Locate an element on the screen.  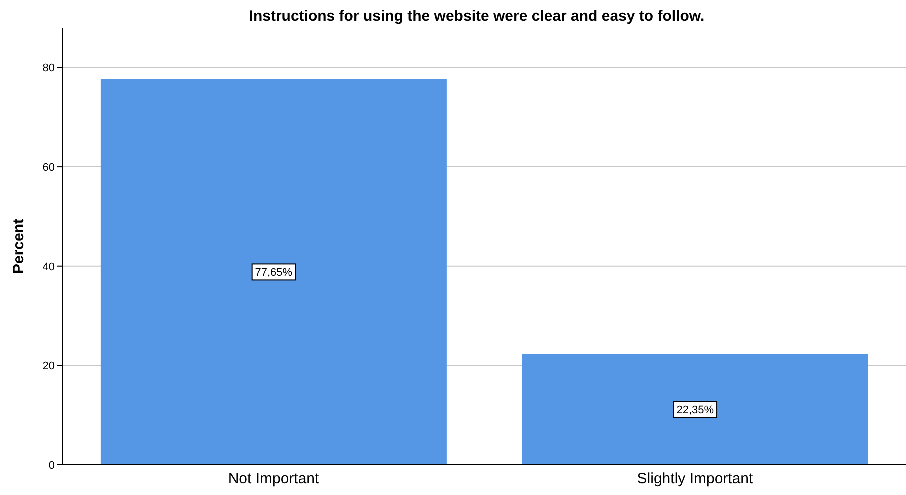
y-tick-label: 20 is located at coordinates (48, 366).